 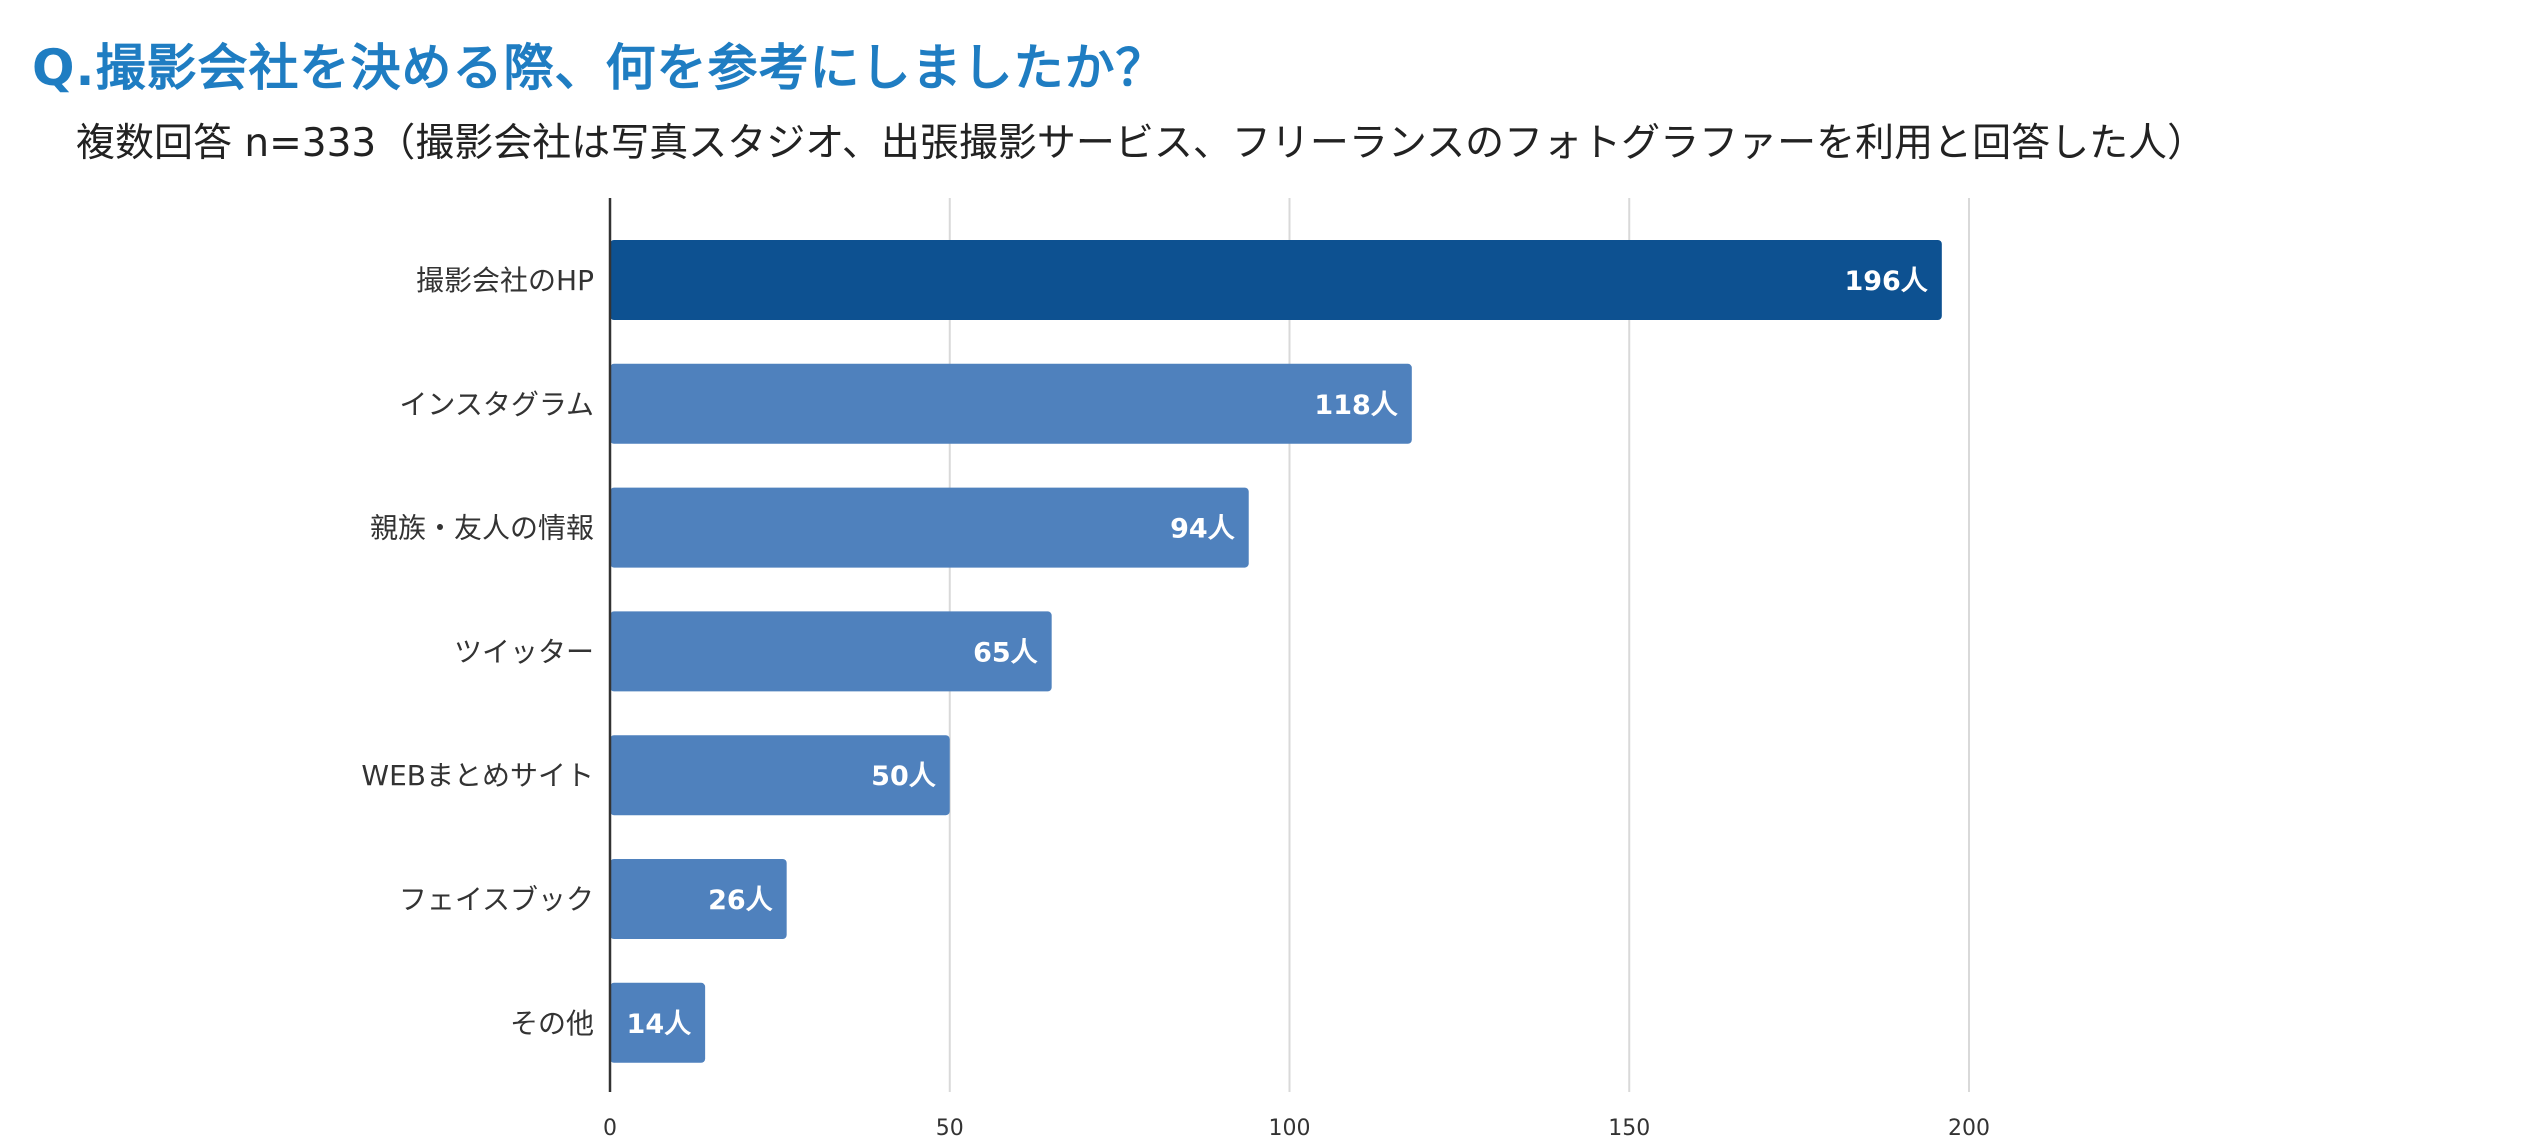 I want to click on data-label: 118人, so click(x=1355, y=405).